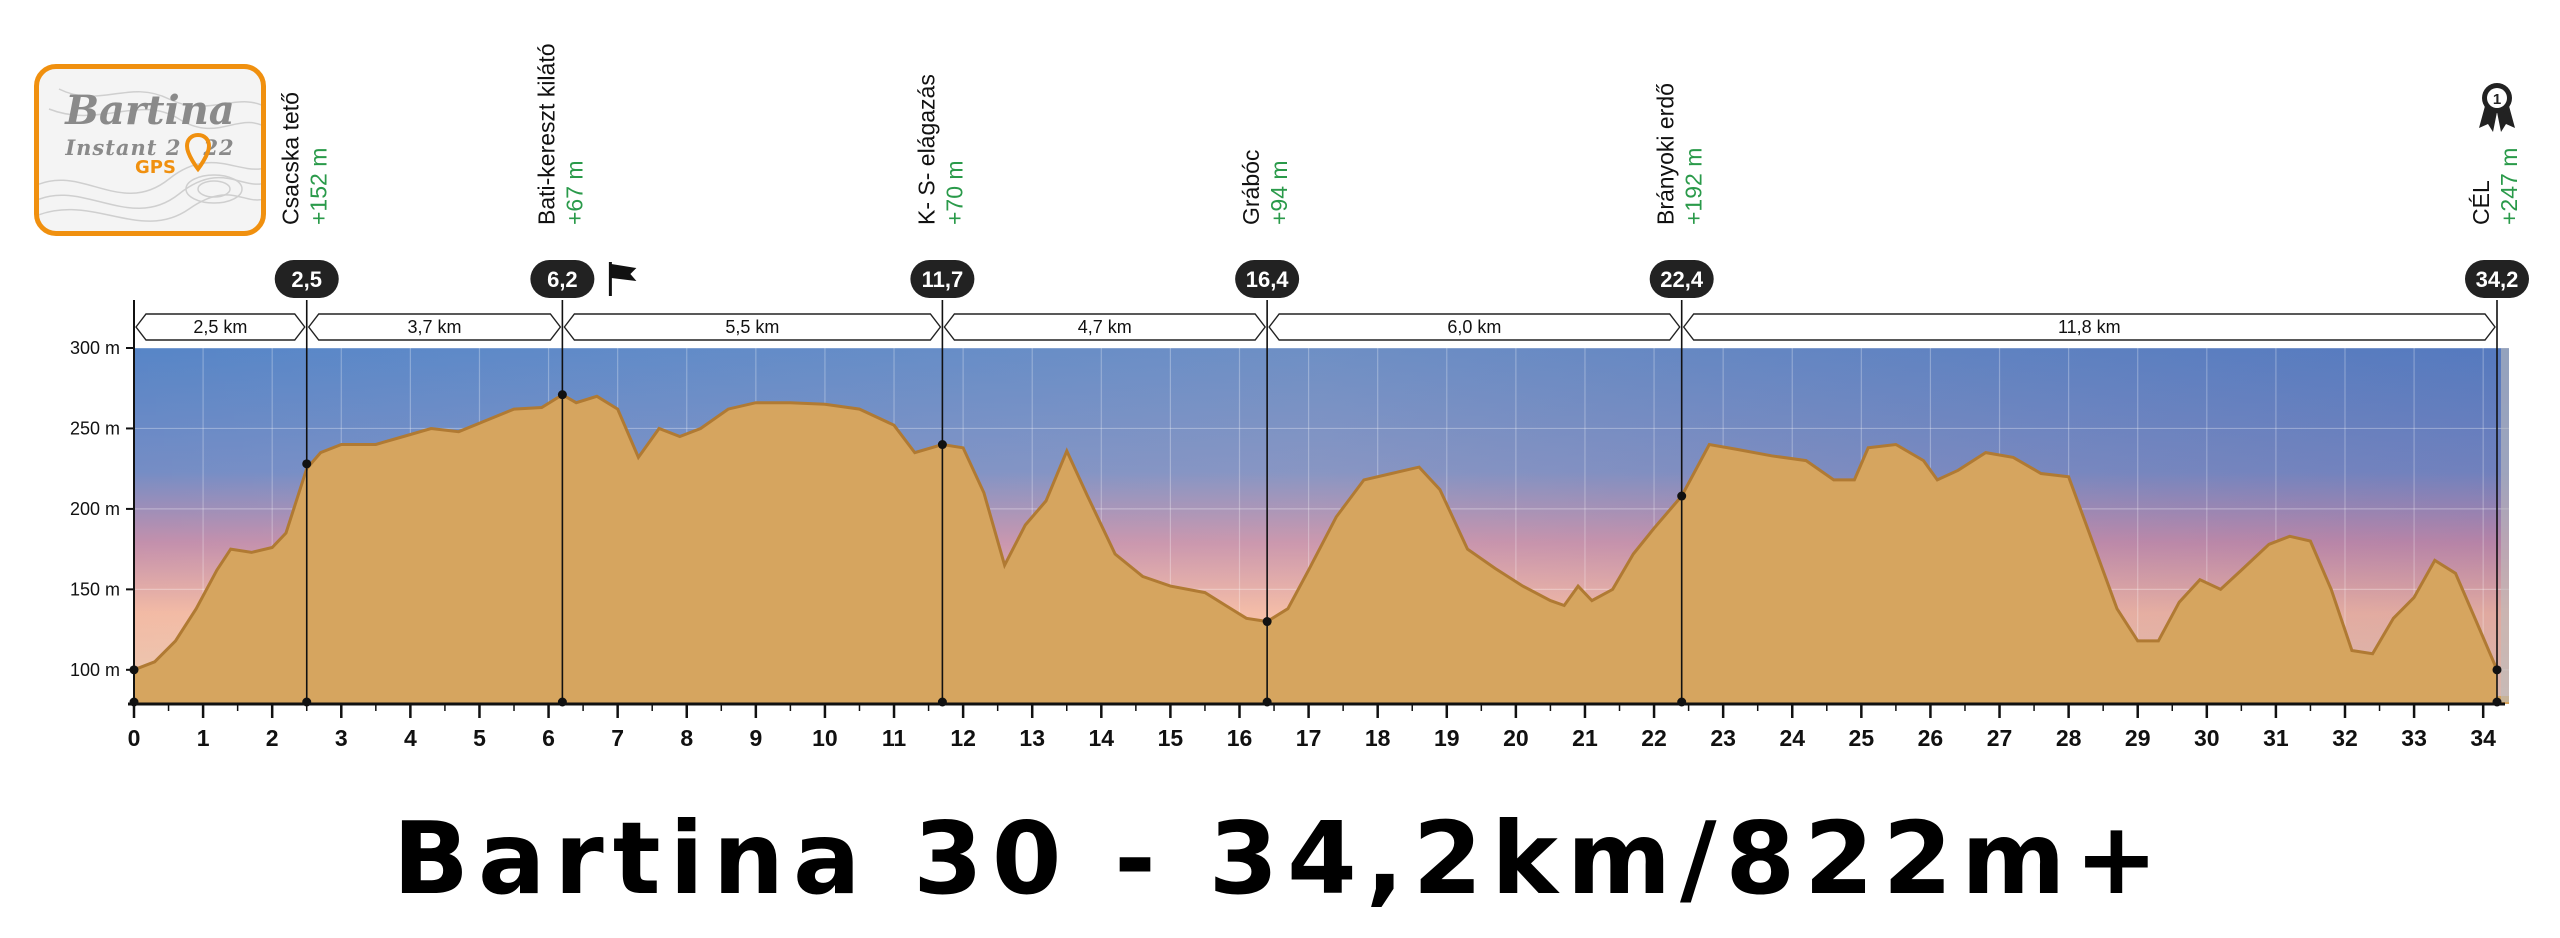 This screenshot has height=938, width=2560. I want to click on x-tick-label: 23, so click(1723, 738).